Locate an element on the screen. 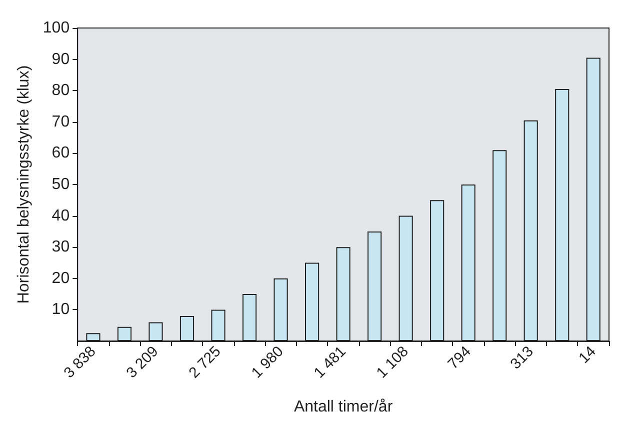  x-tick-label: 3 209 is located at coordinates (142, 362).